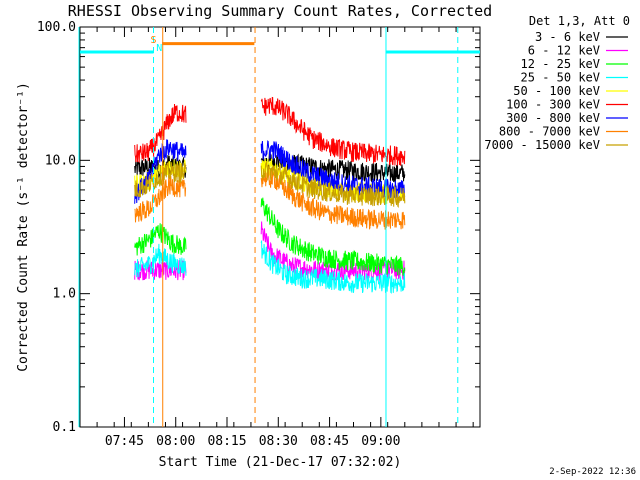 The width and height of the screenshot is (640, 480). Describe the element at coordinates (556, 91) in the screenshot. I see `legend-label-4: 50 - 100 keV` at that location.